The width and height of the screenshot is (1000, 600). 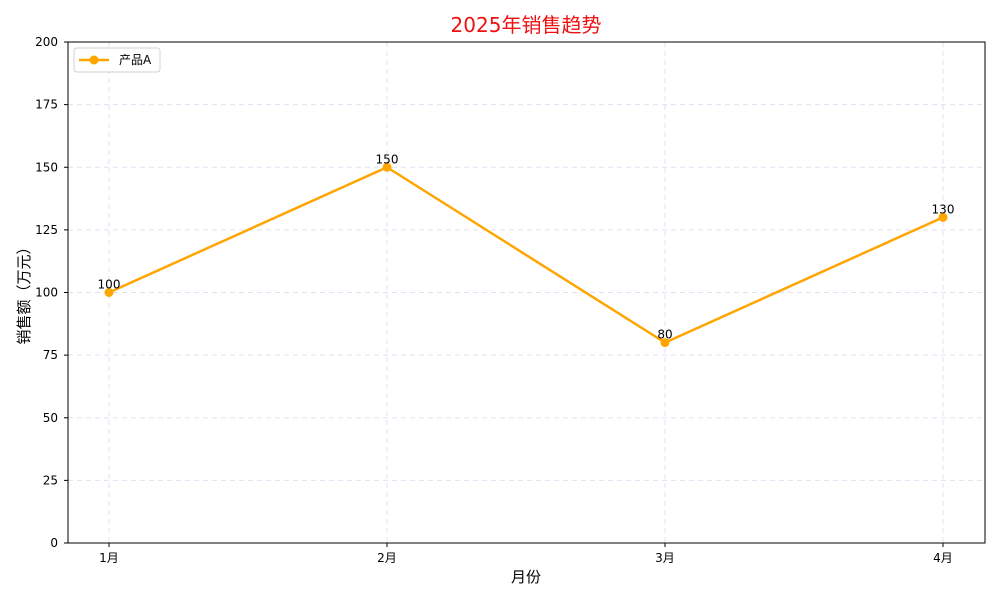 I want to click on x-tick-label: 2月, so click(x=387, y=558).